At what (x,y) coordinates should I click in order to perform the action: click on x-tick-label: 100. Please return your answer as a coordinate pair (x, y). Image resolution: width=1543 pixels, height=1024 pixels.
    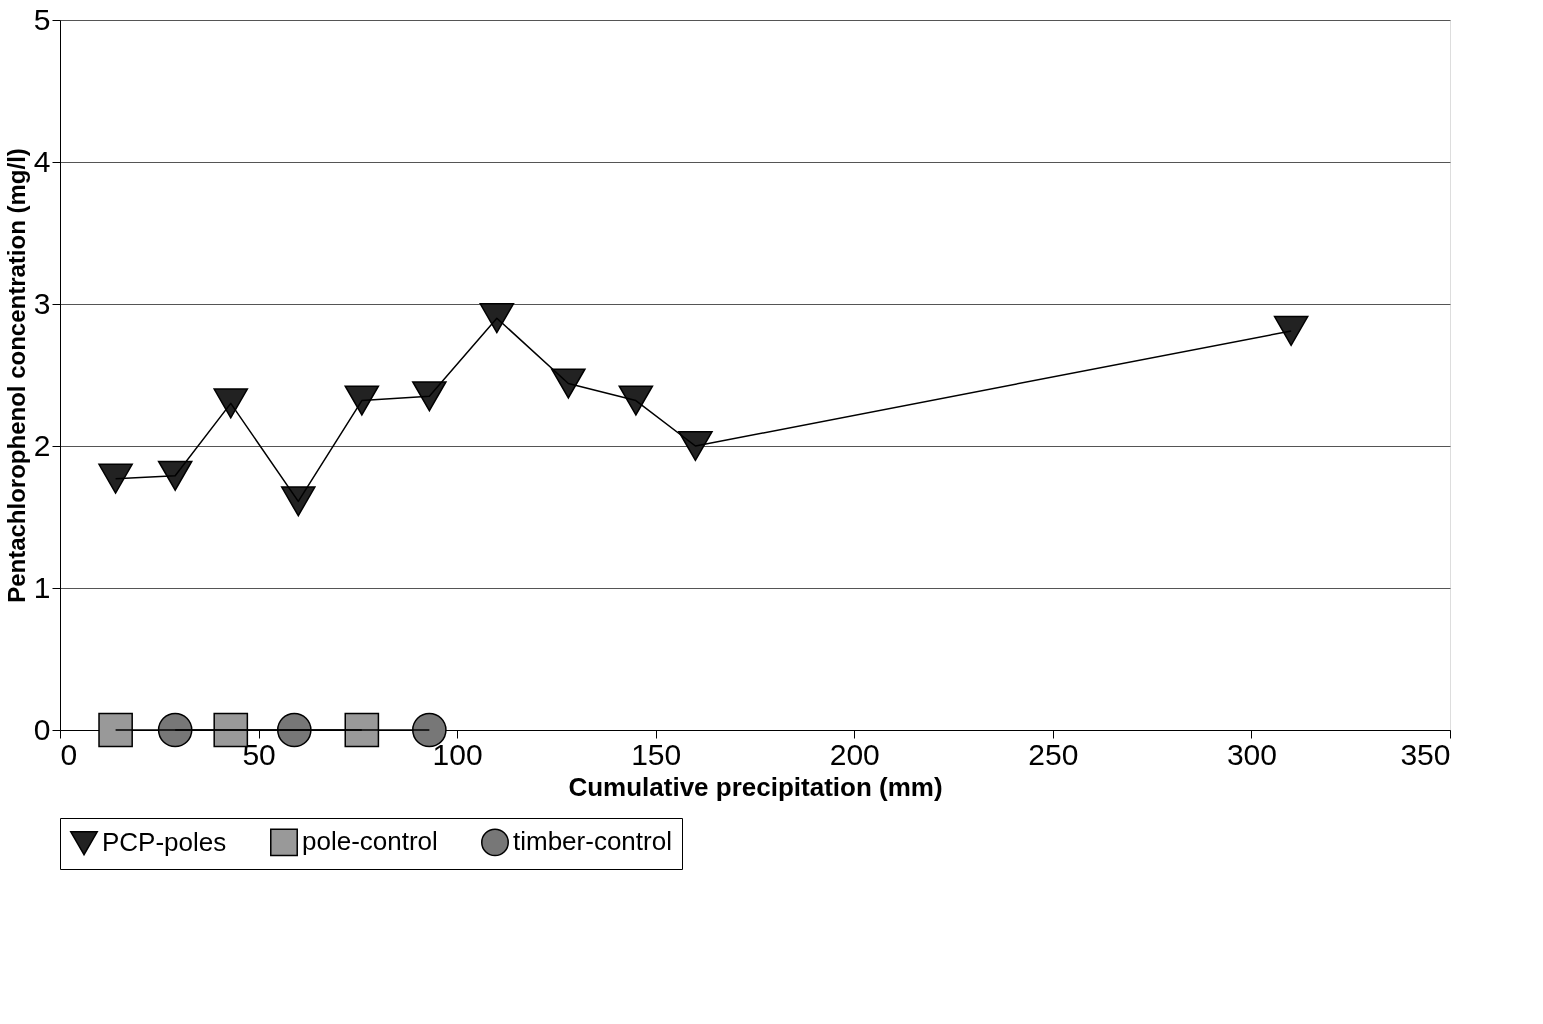
    Looking at the image, I should click on (457, 754).